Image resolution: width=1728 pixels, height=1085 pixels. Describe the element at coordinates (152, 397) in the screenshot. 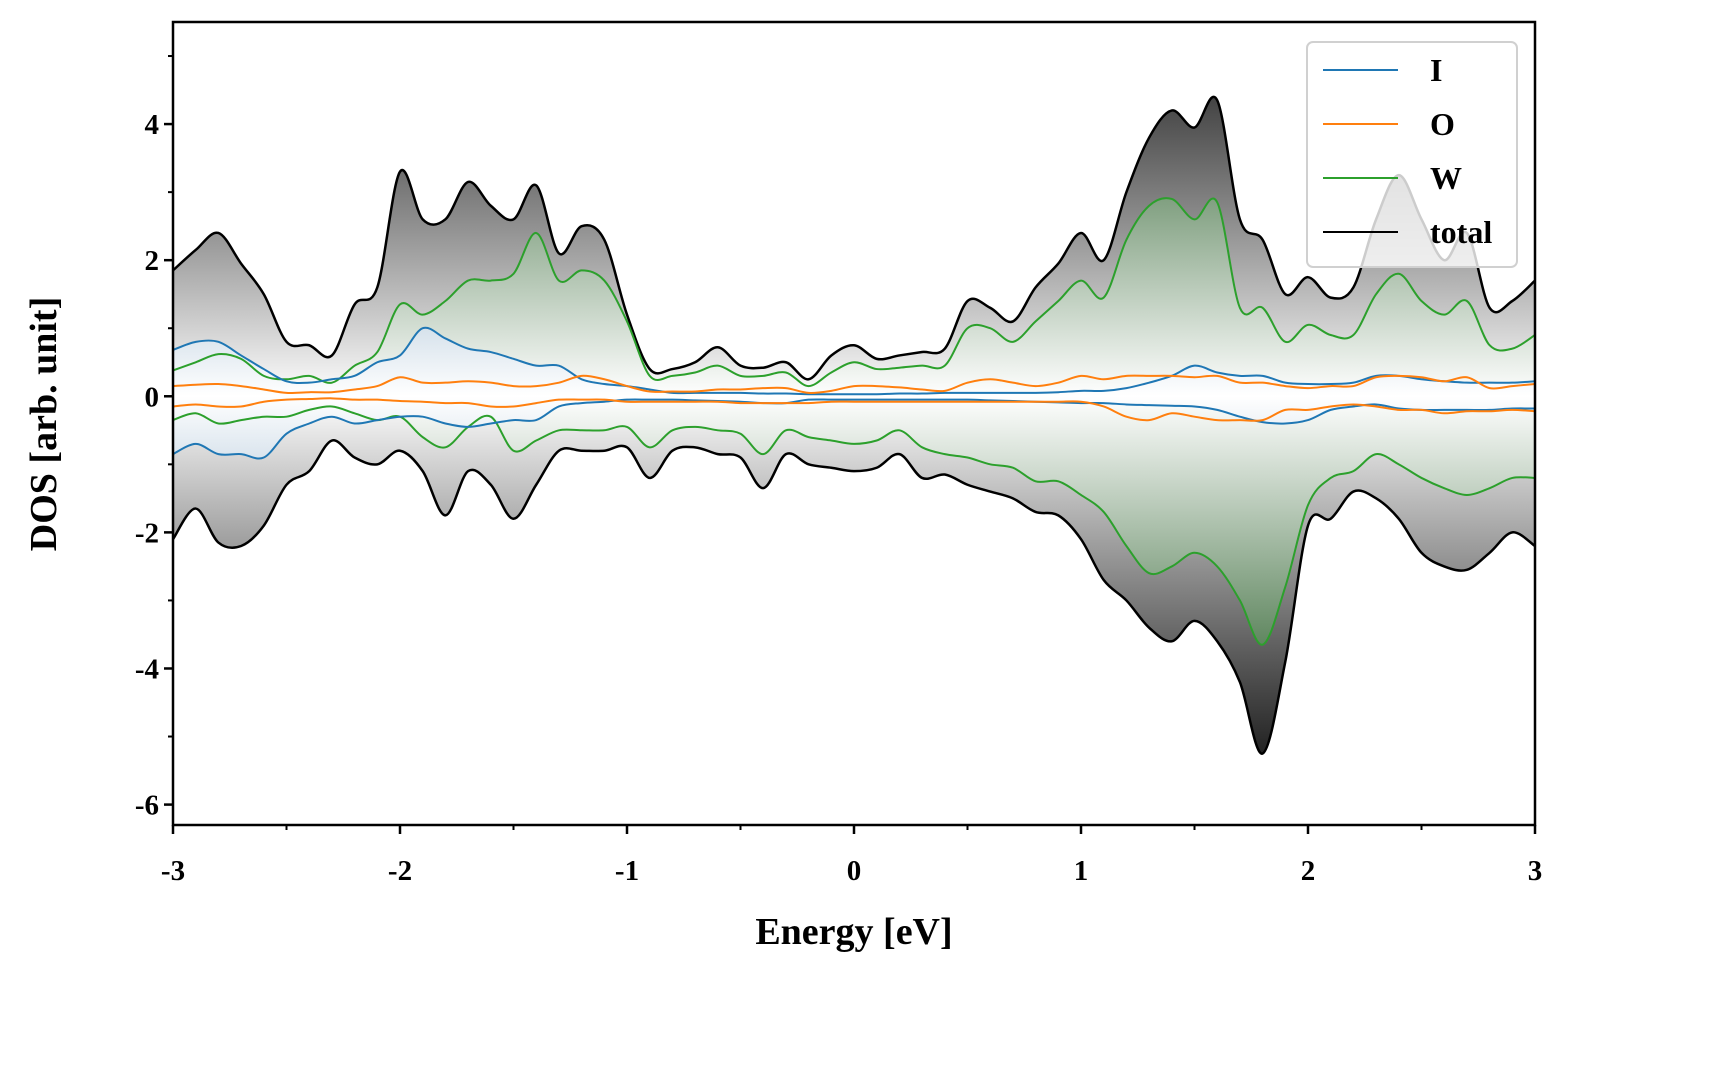

I see `y-tick-label: 0` at that location.